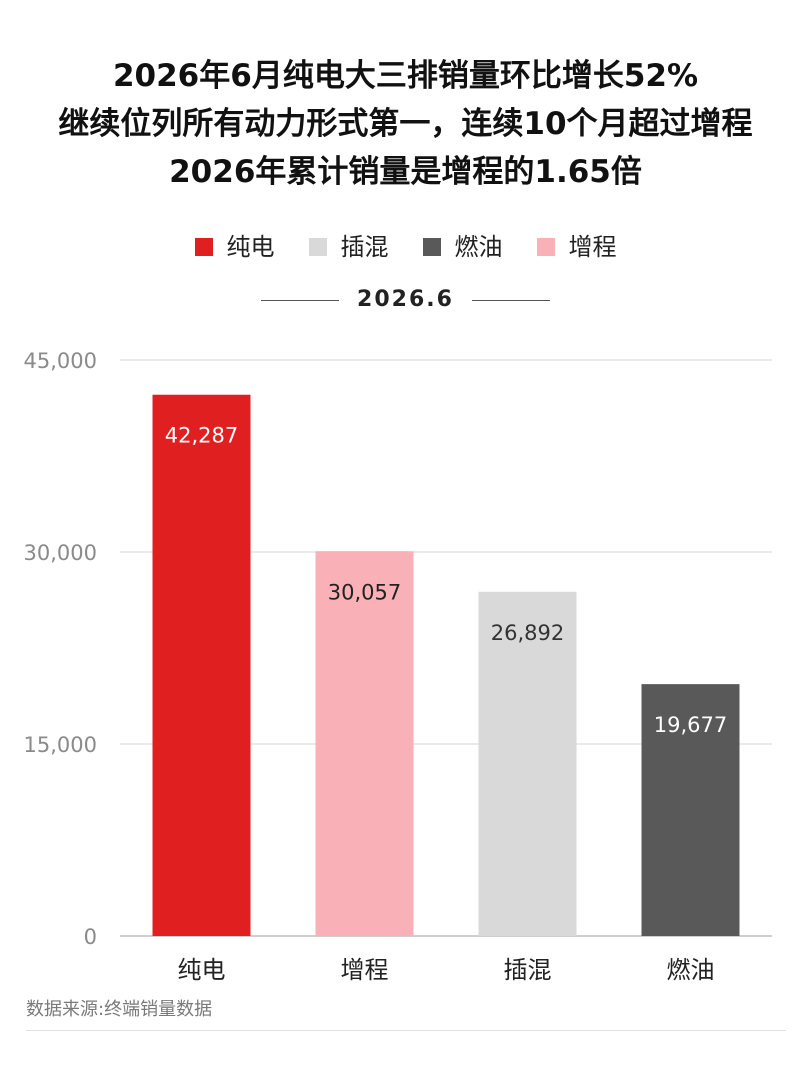 The height and width of the screenshot is (1080, 811). Describe the element at coordinates (203, 247) in the screenshot. I see `legend-swatch-bev` at that location.